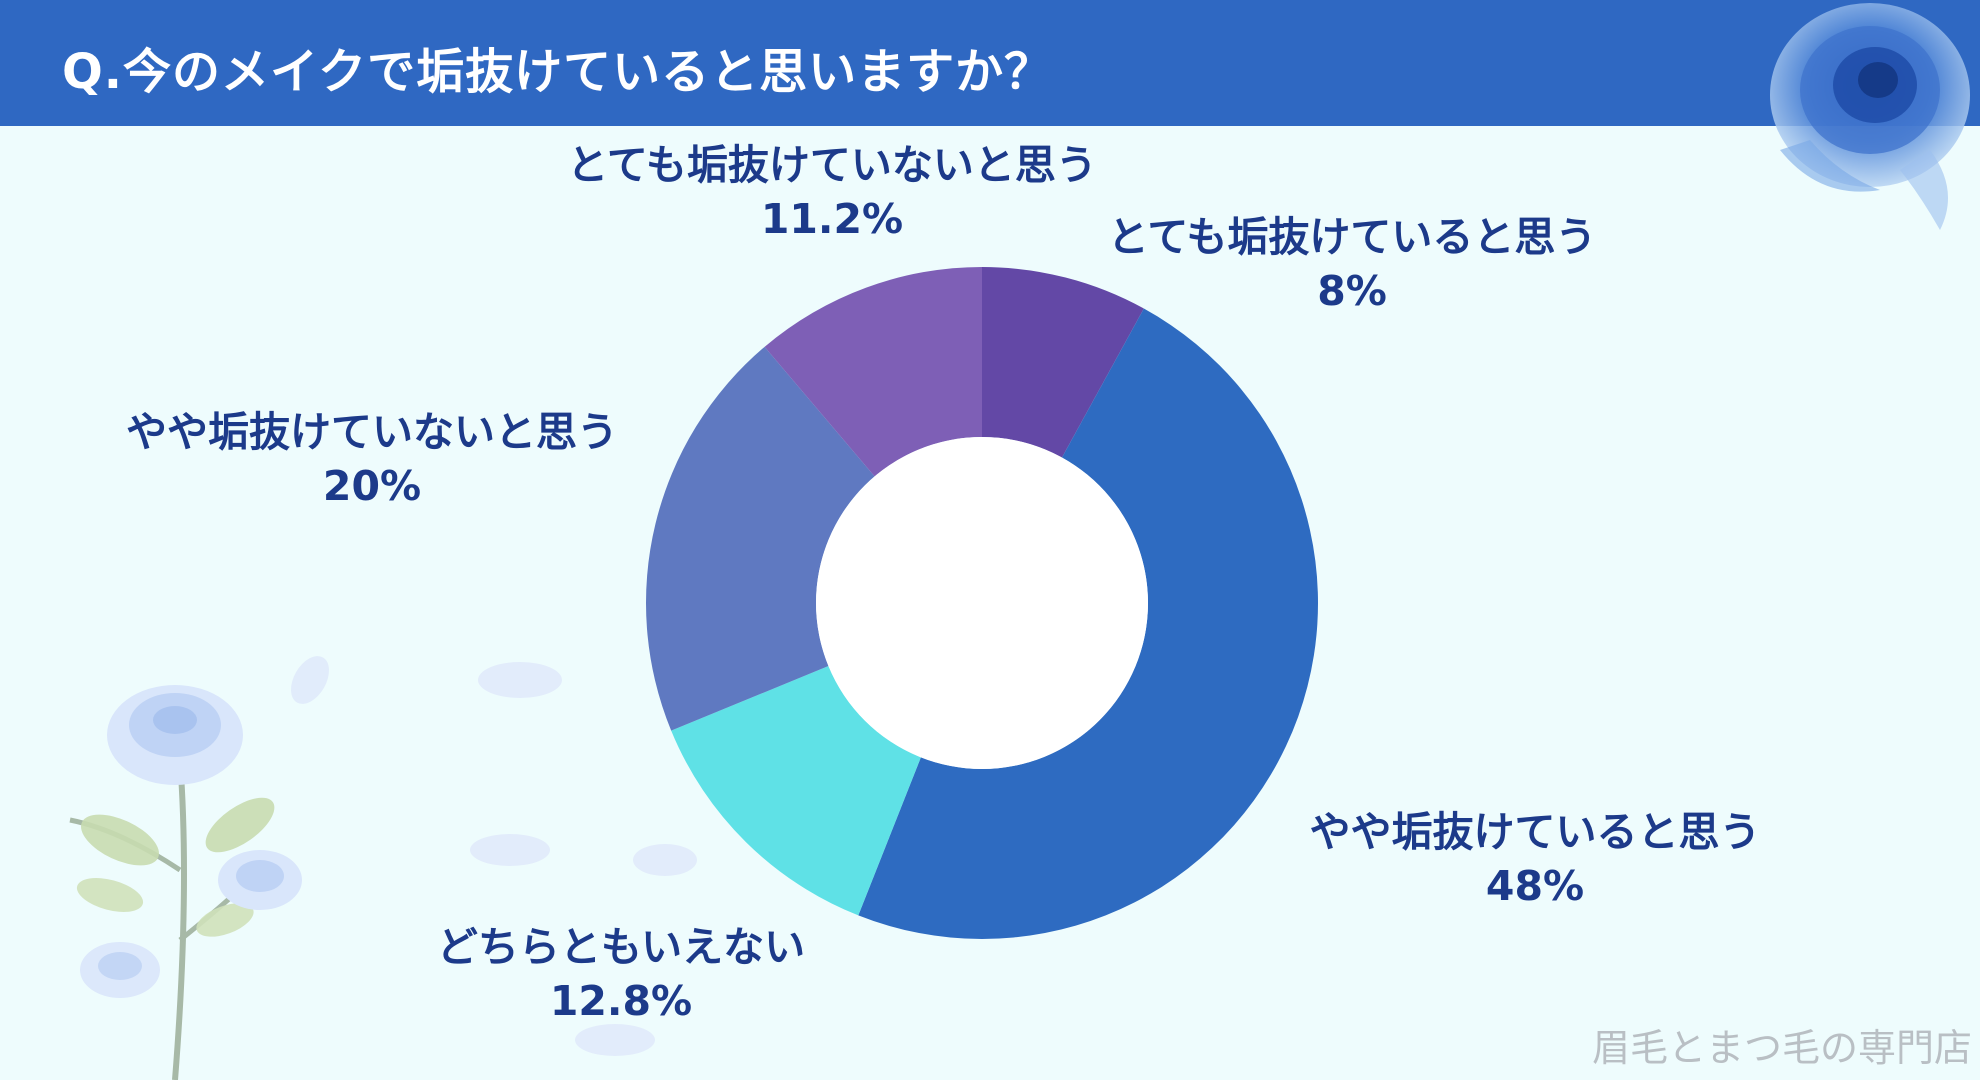 The image size is (1980, 1080). Describe the element at coordinates (832, 192) in the screenshot. I see `slice-label-5: とても垢抜けていないと思う 11.2%` at that location.